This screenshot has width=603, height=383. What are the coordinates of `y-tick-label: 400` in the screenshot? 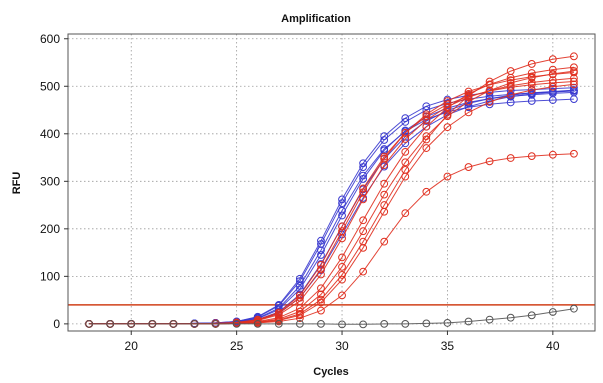 It's located at (50, 134).